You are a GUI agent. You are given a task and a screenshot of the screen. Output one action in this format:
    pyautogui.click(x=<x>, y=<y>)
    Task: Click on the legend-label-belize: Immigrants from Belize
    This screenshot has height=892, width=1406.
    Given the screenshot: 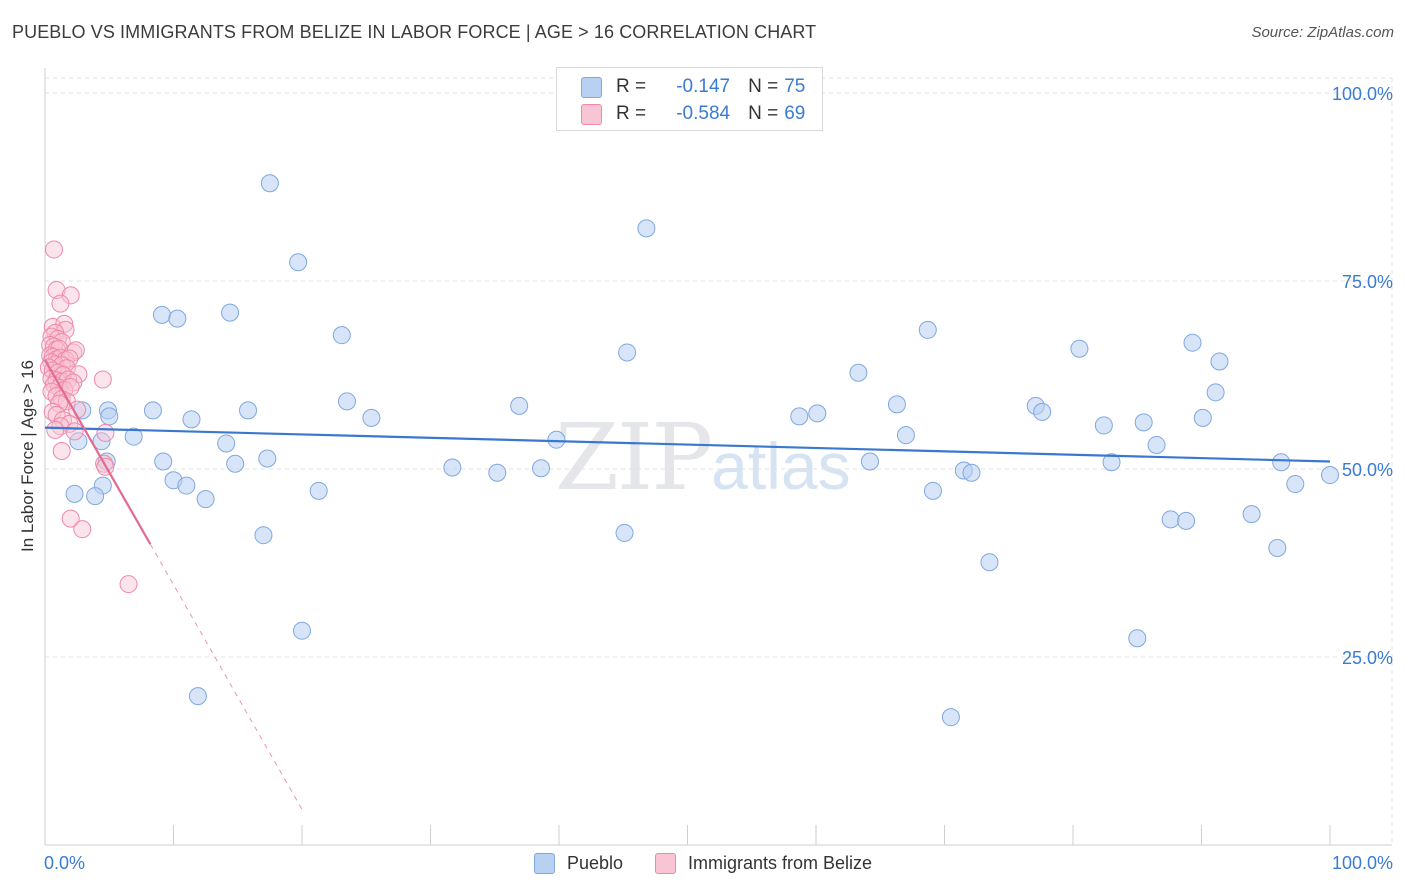 What is the action you would take?
    pyautogui.click(x=780, y=863)
    